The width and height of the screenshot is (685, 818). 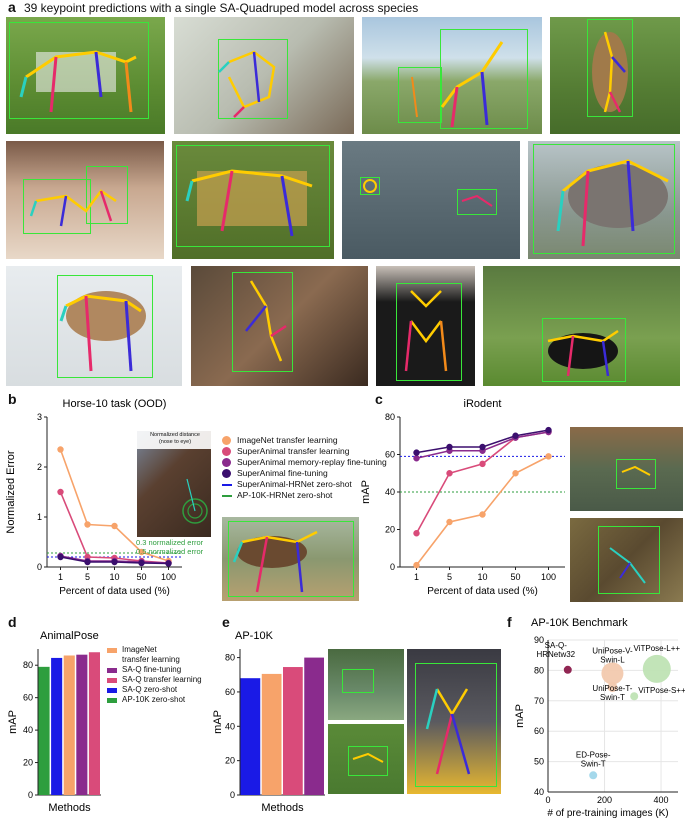 I want to click on rodent-water-photo, so click(x=626, y=469).